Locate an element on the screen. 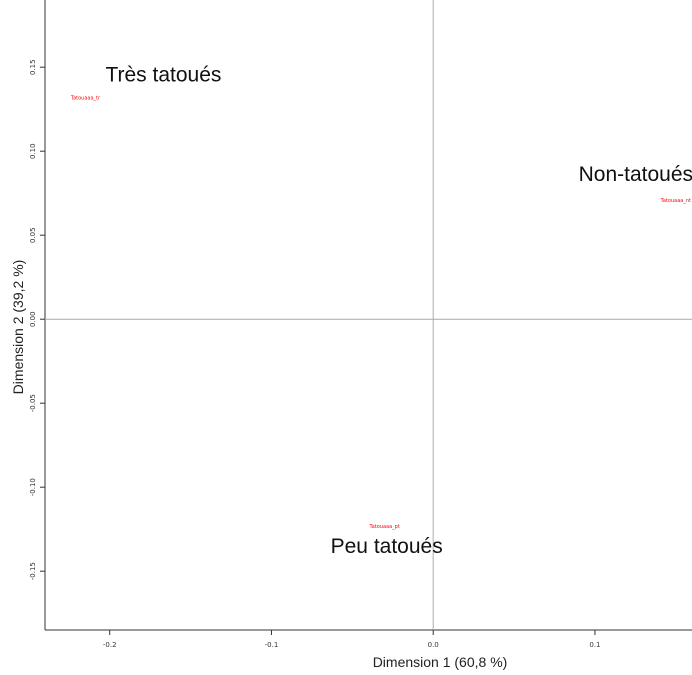 This screenshot has width=692, height=675. y-tick-label: -0.10 is located at coordinates (33, 487).